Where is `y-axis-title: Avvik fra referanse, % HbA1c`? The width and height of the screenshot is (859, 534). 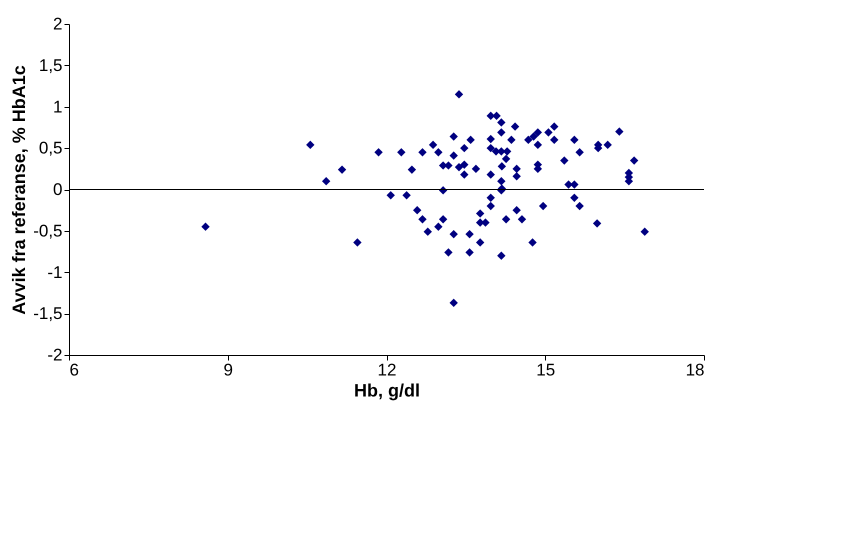 y-axis-title: Avvik fra referanse, % HbA1c is located at coordinates (19, 190).